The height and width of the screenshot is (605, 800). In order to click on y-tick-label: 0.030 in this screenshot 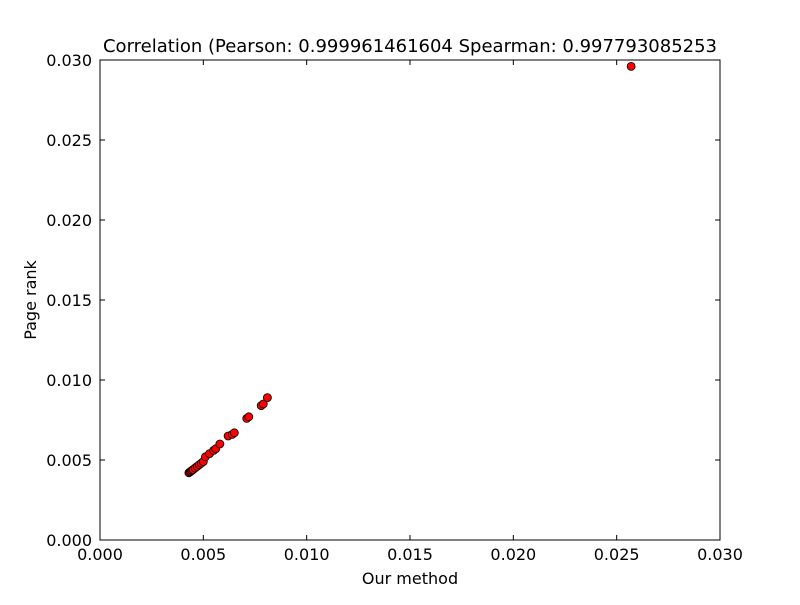, I will do `click(69, 60)`.